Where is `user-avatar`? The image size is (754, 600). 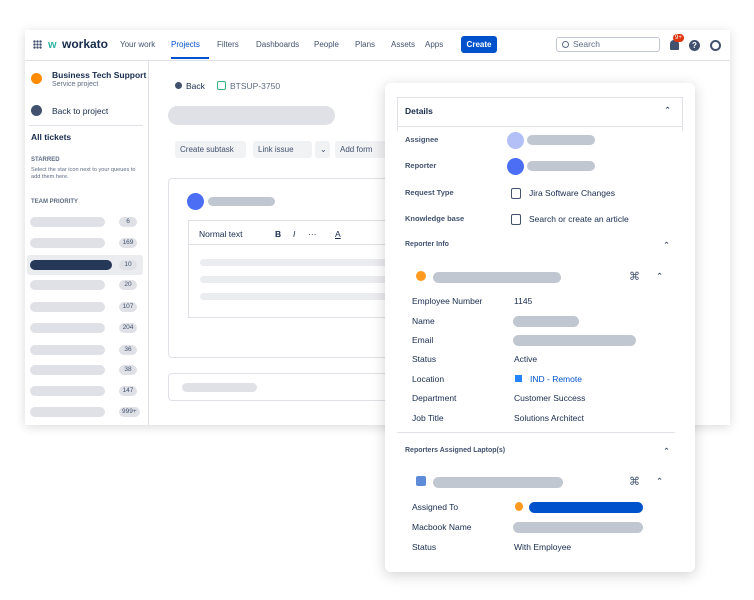 user-avatar is located at coordinates (195, 201).